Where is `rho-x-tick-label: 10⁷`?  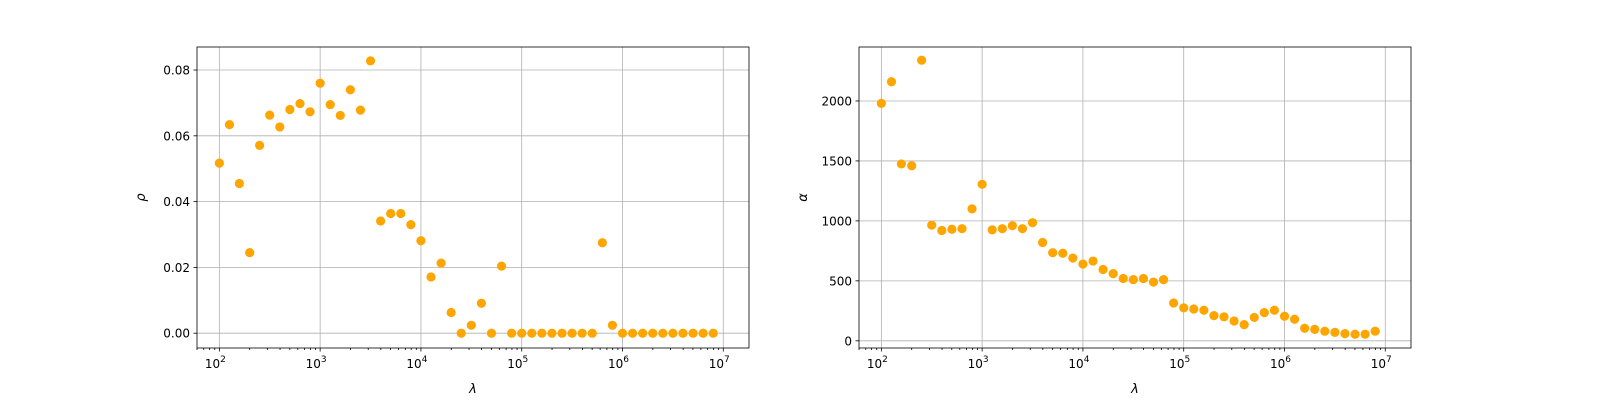
rho-x-tick-label: 10⁷ is located at coordinates (719, 363).